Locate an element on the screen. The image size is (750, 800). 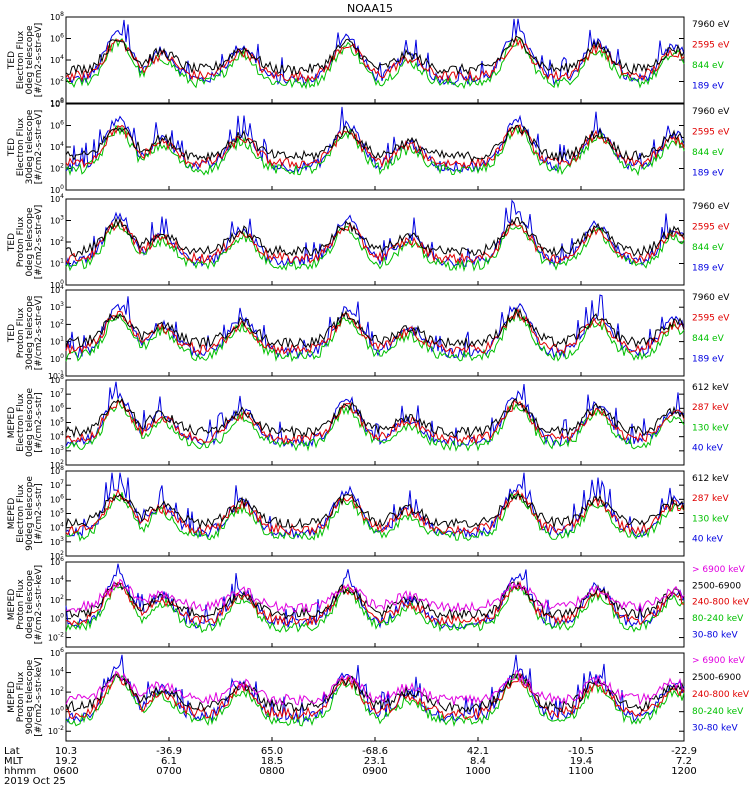
y-label-line: 0deg telescope is located at coordinates (30, 60).